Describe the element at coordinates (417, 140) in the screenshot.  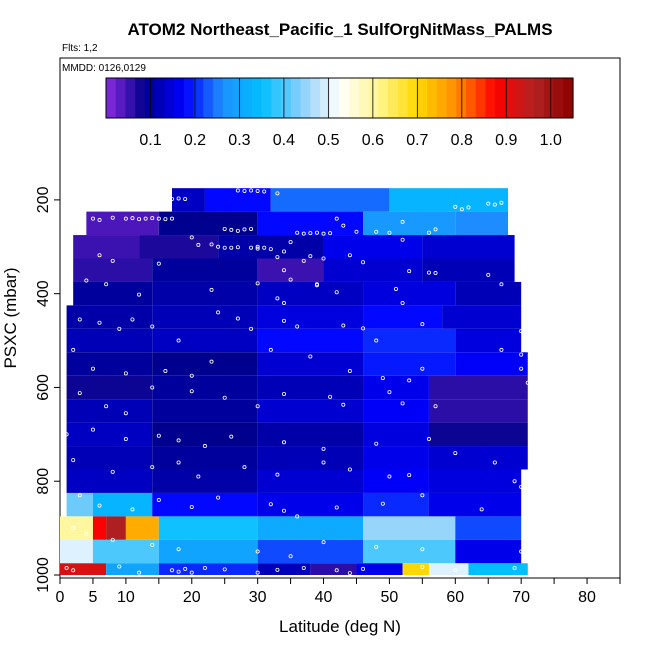
I see `colorbar-tick-label: 0.7` at that location.